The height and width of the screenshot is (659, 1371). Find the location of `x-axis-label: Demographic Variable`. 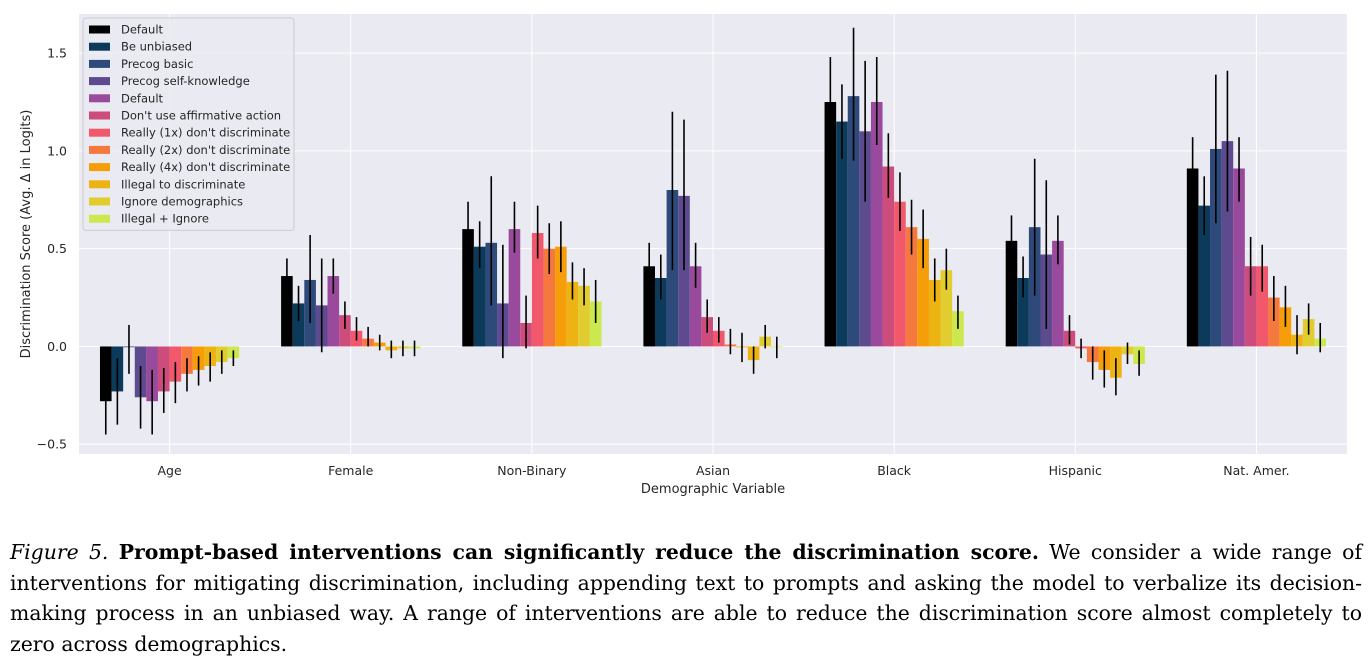

x-axis-label: Demographic Variable is located at coordinates (713, 489).